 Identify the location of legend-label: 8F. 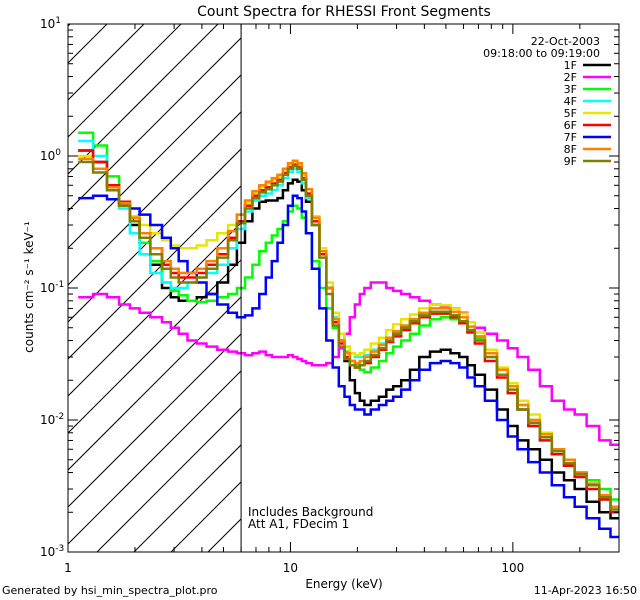
(570, 149).